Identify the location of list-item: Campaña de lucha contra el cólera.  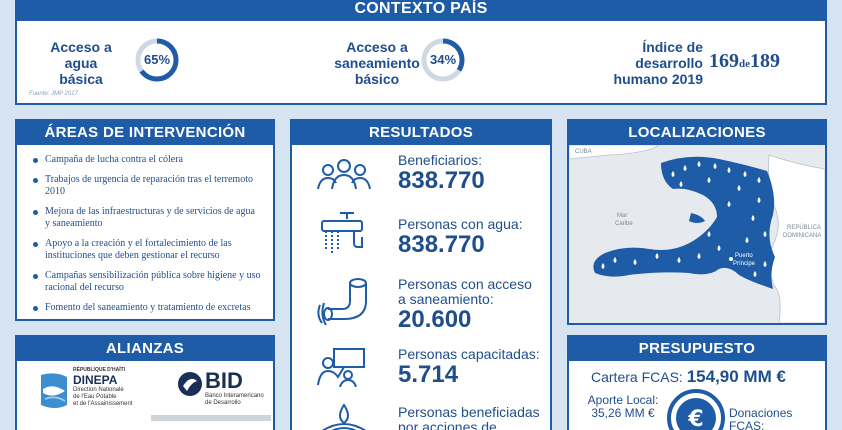
(146, 160).